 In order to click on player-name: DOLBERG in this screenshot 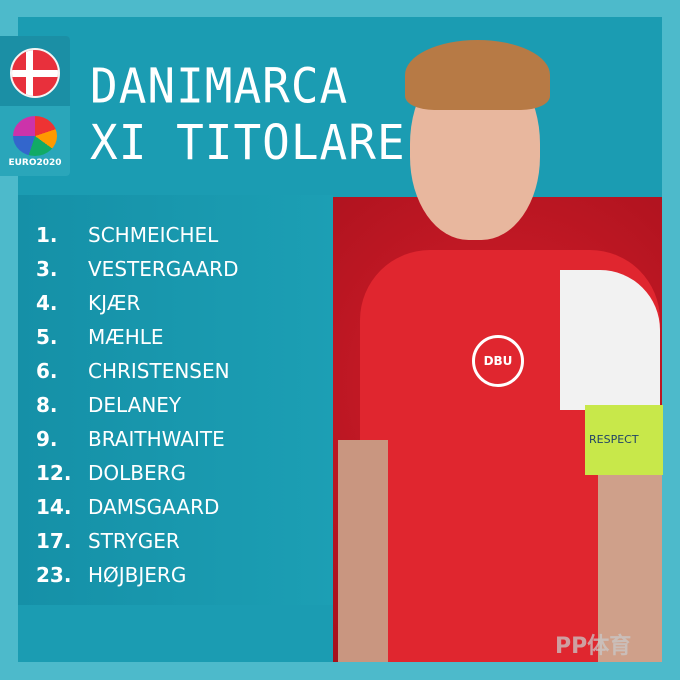, I will do `click(137, 473)`.